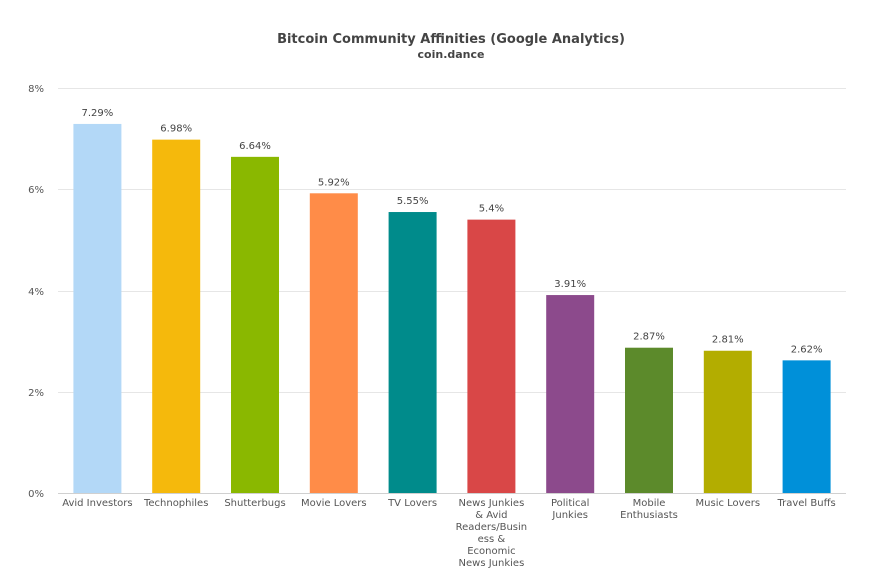 This screenshot has width=878, height=585. I want to click on y-tick-label: 8%, so click(36, 89).